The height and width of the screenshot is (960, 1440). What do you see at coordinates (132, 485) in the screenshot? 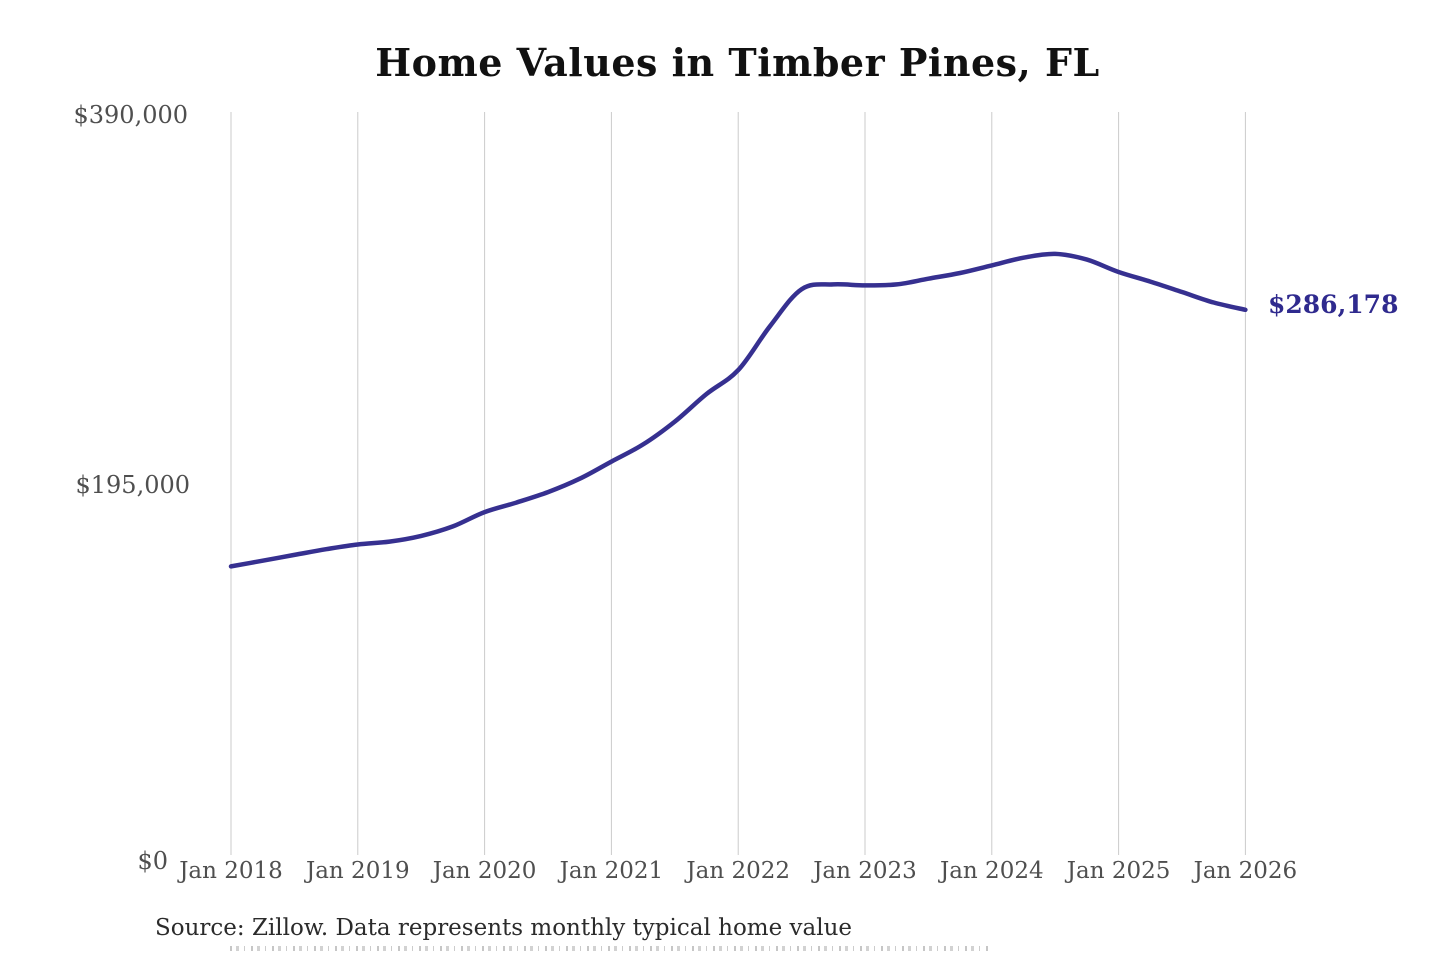
I see `y-axis-tick-label-195000: $195,000` at bounding box center [132, 485].